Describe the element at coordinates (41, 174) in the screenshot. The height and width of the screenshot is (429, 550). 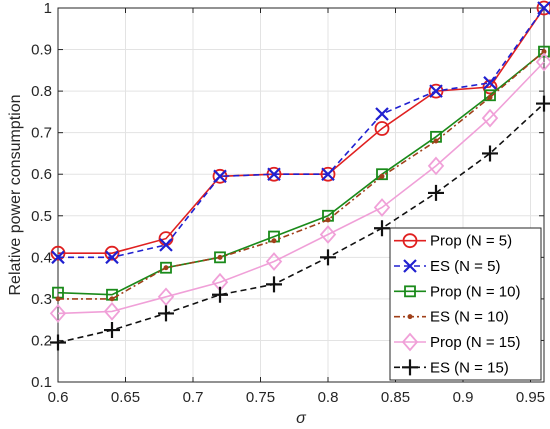
I see `y-tick-label: 0.6` at that location.